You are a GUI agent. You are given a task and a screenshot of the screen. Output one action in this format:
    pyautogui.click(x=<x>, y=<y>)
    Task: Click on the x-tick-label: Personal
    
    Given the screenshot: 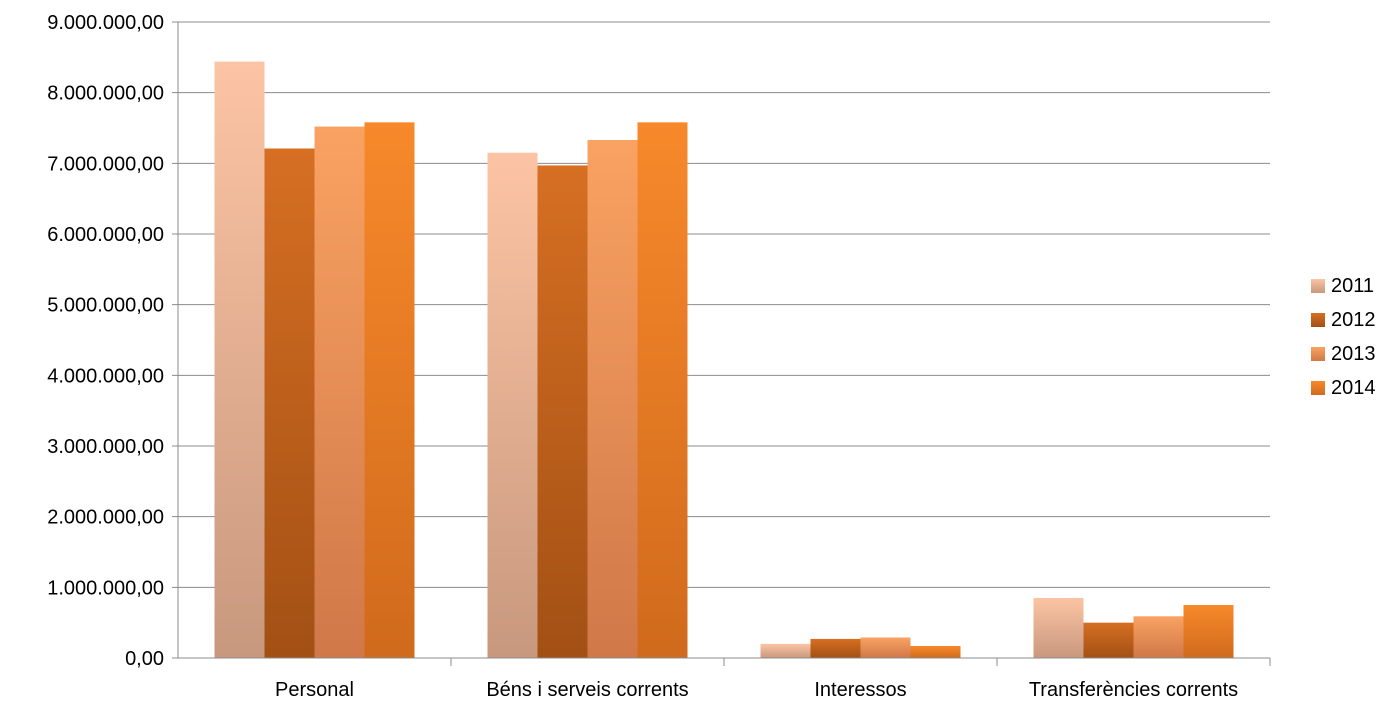 What is the action you would take?
    pyautogui.click(x=314, y=690)
    